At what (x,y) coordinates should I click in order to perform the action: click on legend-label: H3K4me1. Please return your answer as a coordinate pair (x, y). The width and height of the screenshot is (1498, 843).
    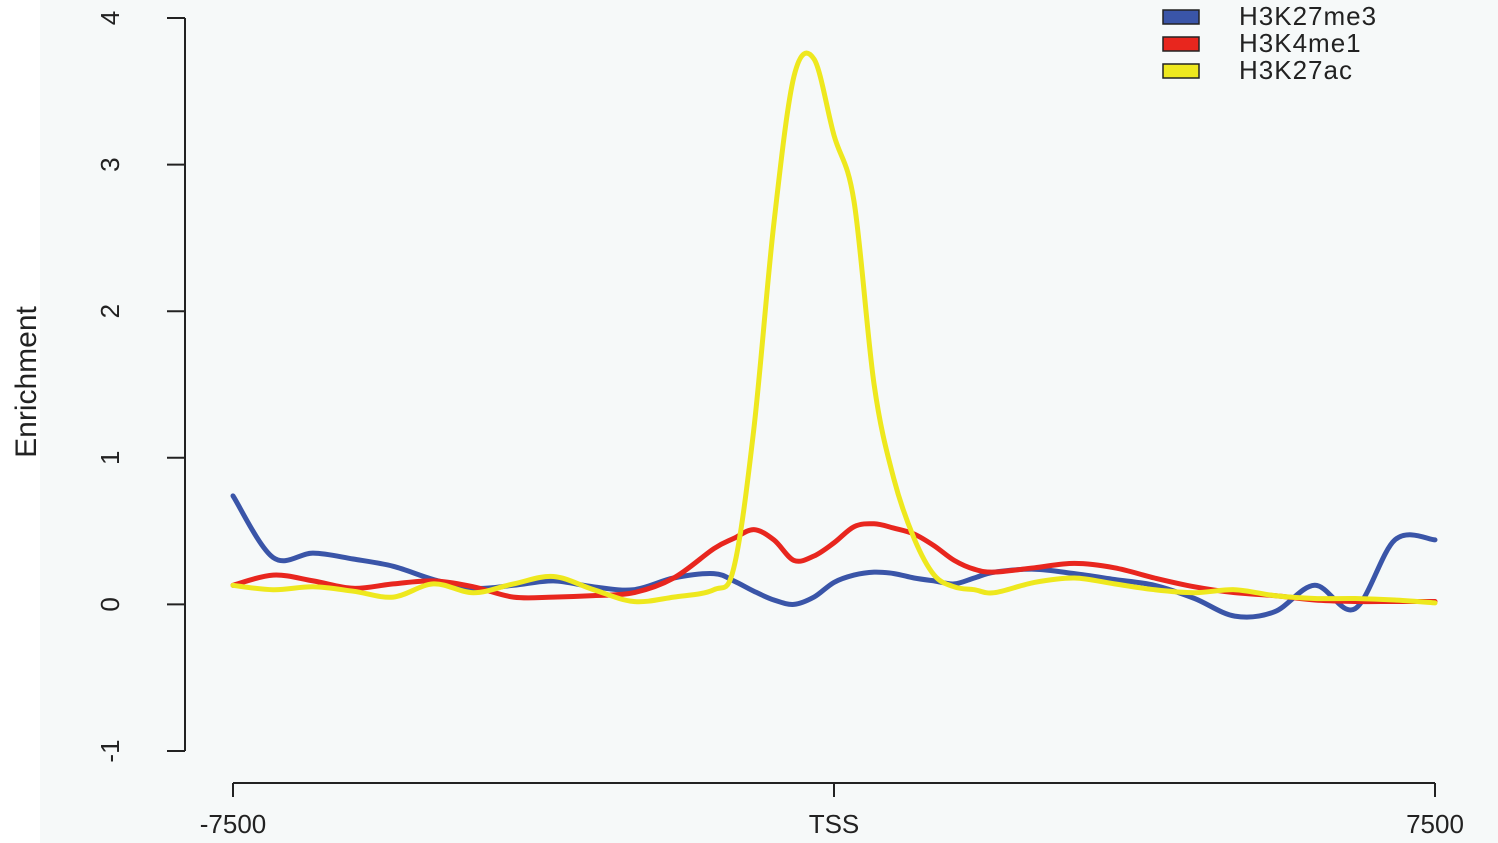
    Looking at the image, I should click on (1300, 43).